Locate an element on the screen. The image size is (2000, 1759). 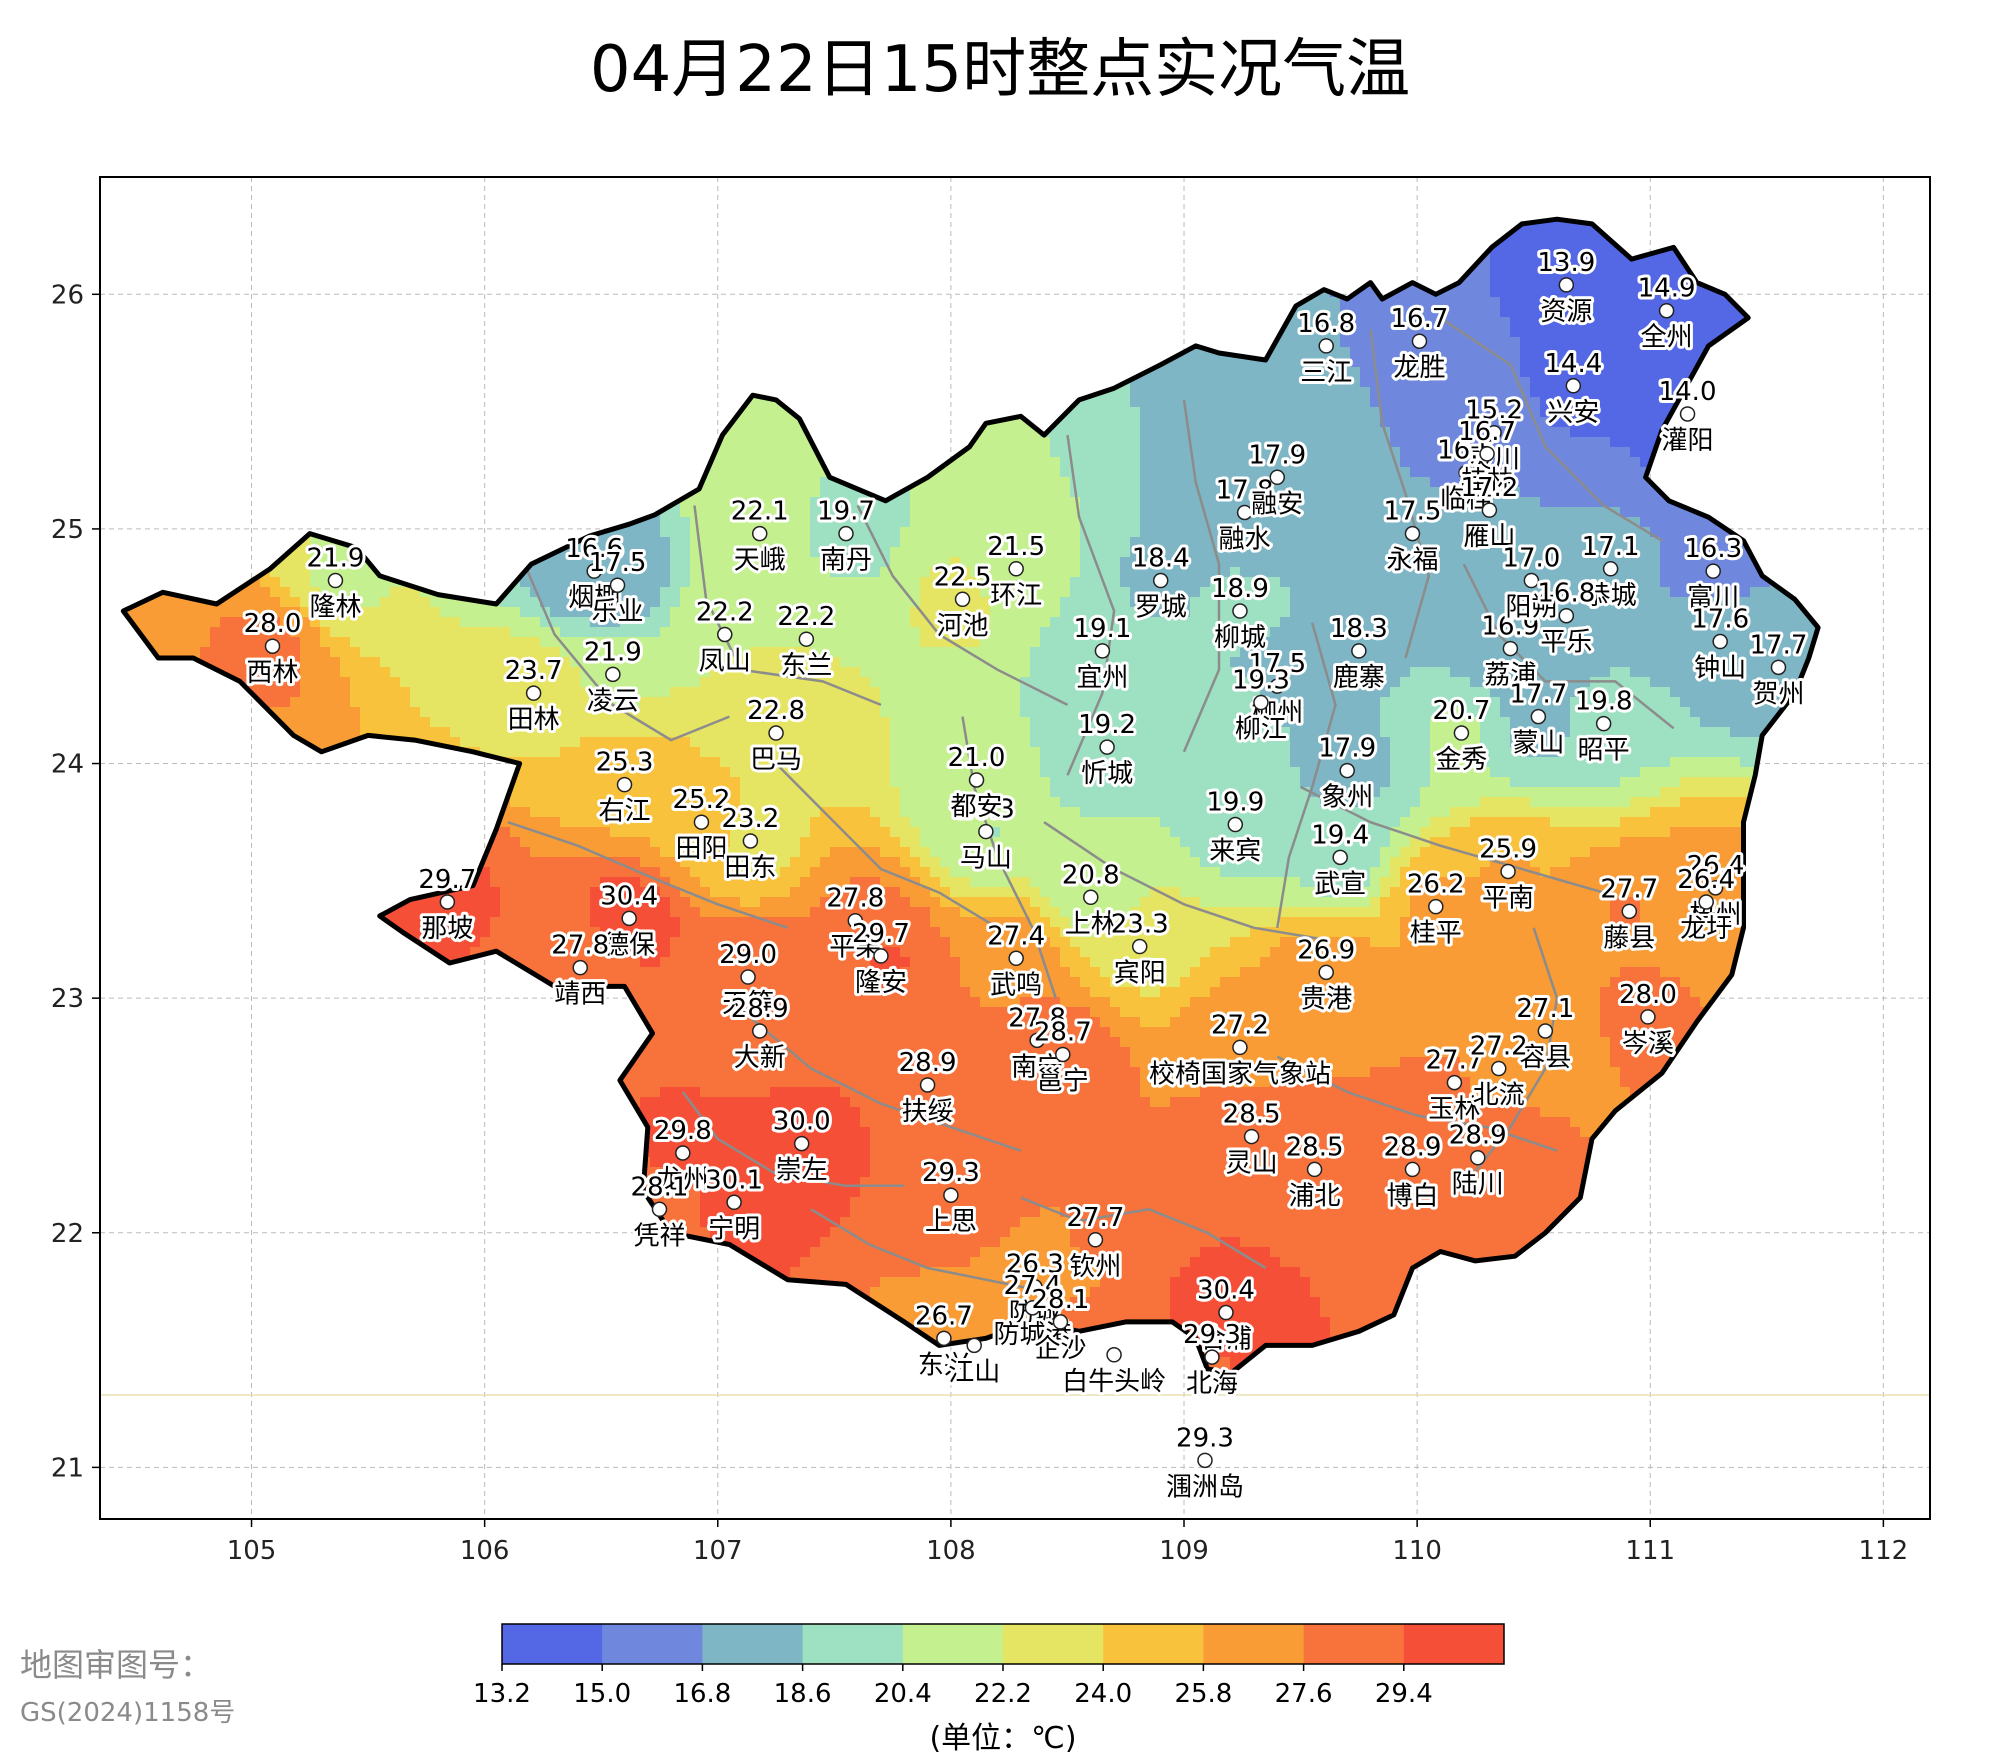
map-title: 04月22日15时整点实况气温 is located at coordinates (1000, 64).